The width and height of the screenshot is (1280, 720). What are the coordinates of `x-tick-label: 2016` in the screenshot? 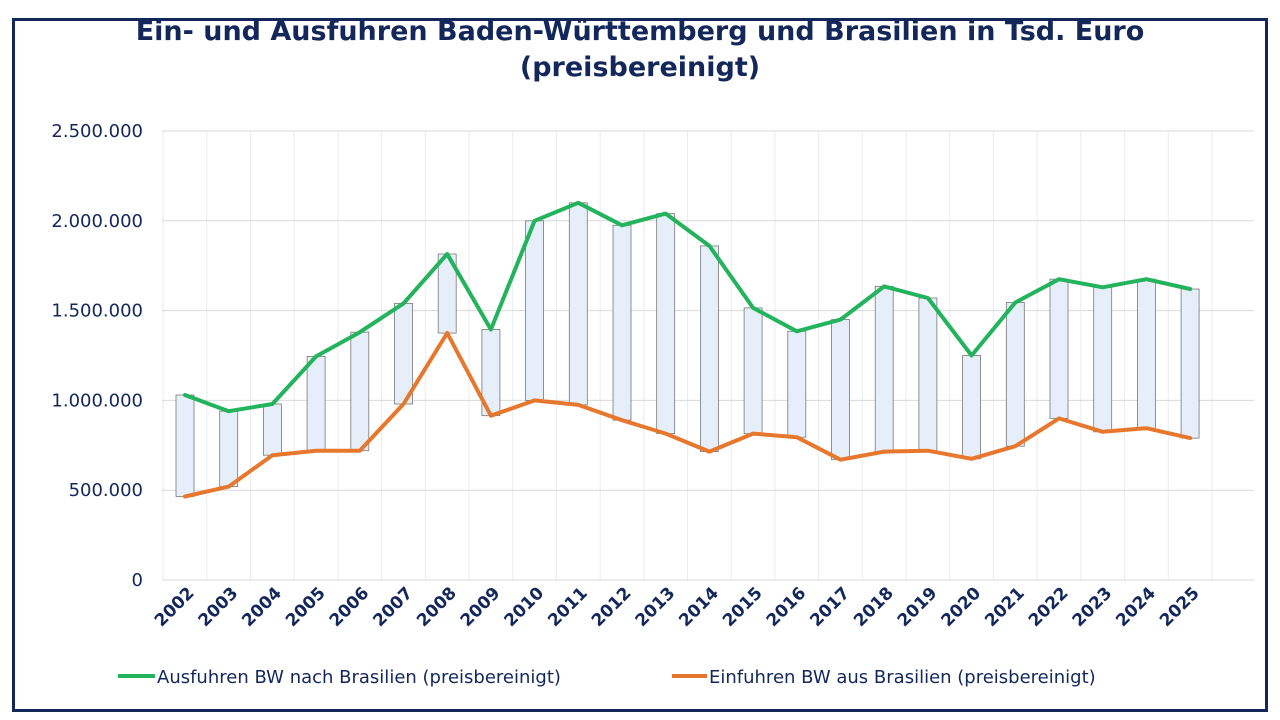 It's located at (787, 607).